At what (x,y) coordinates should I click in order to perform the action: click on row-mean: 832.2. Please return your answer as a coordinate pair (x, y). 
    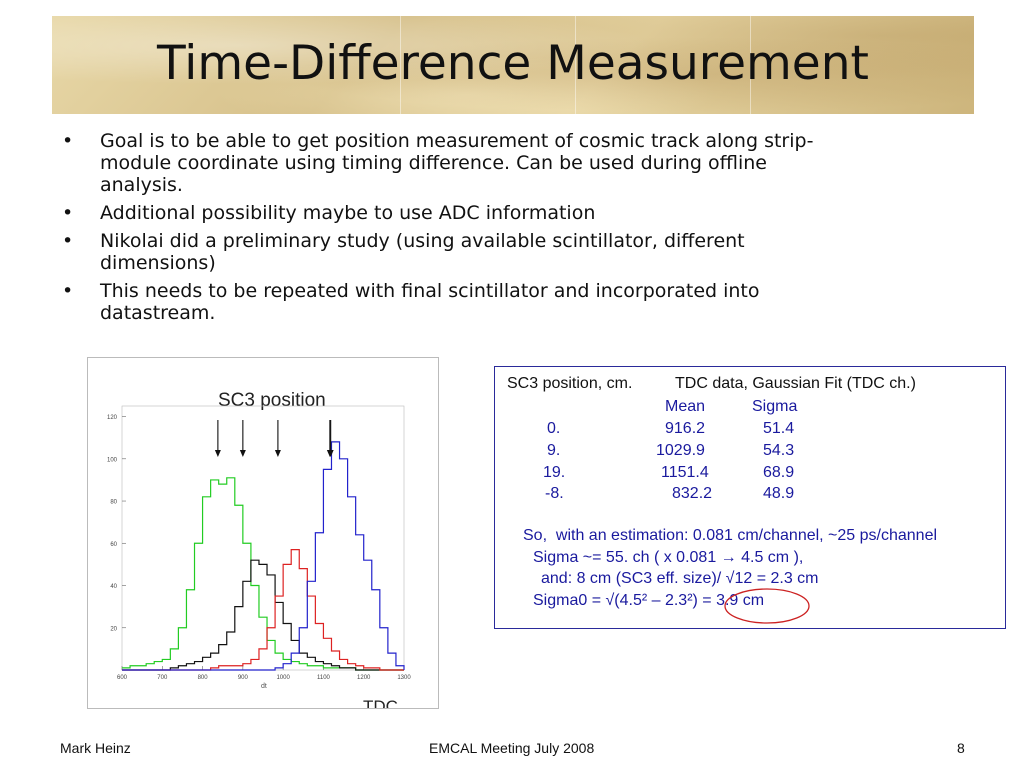
    Looking at the image, I should click on (692, 493).